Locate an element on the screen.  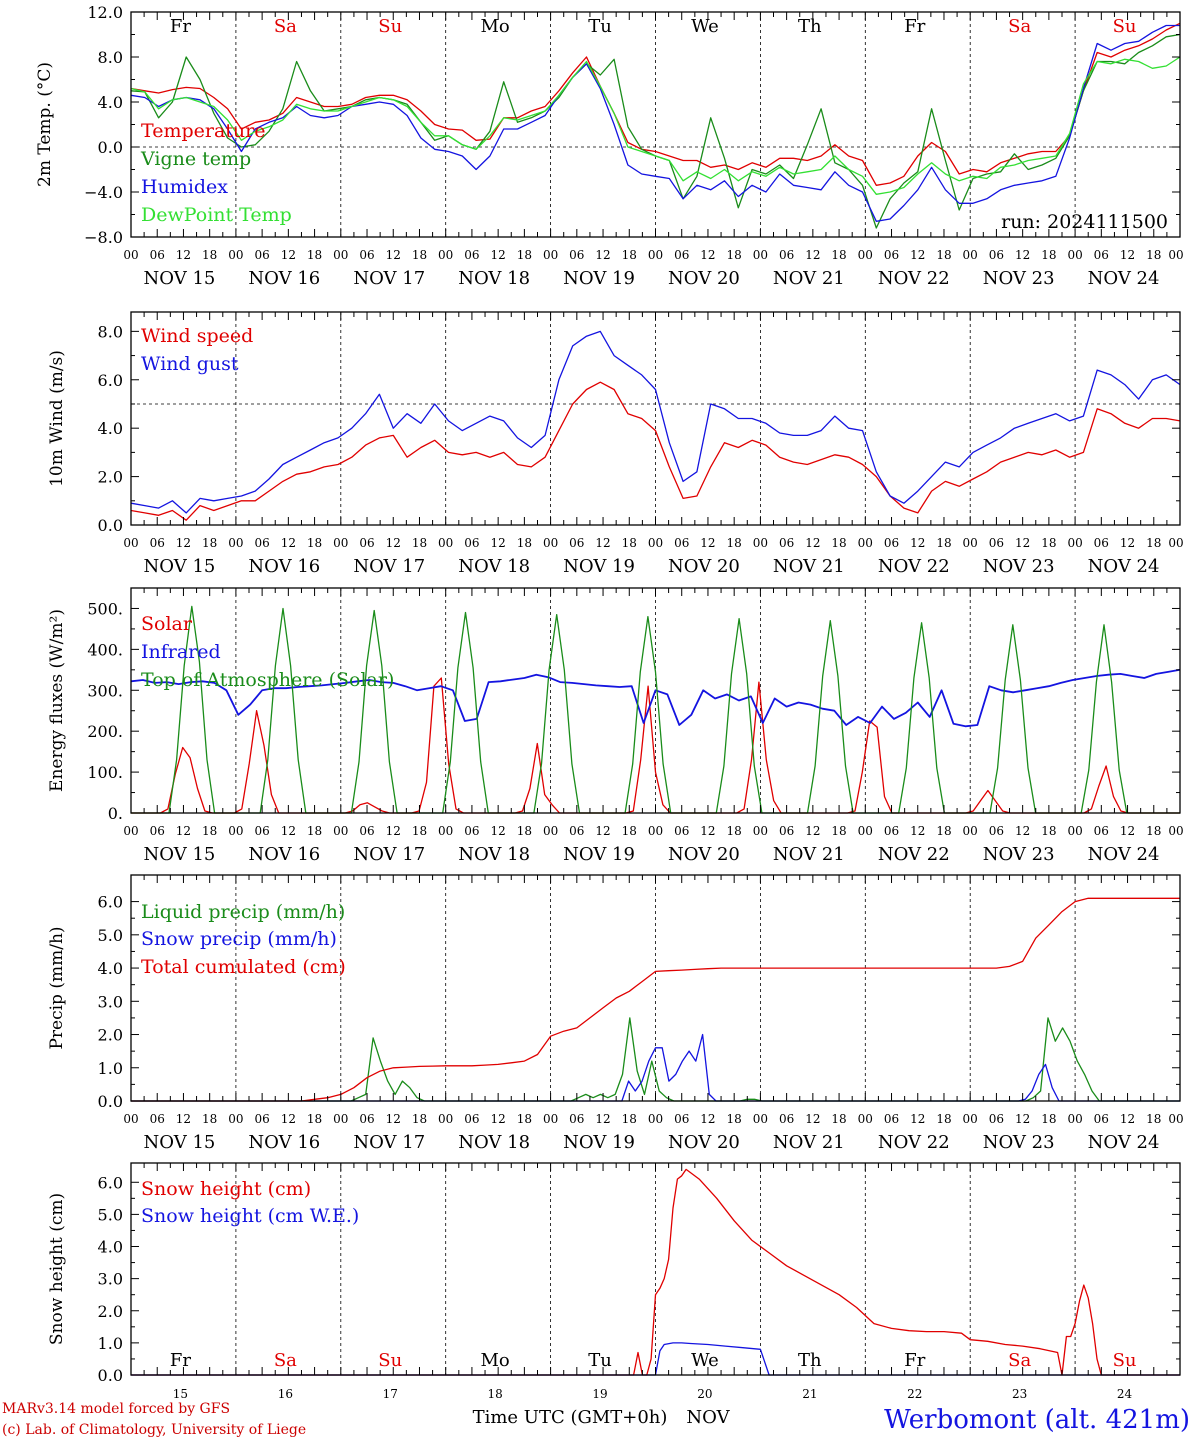
date-label: NOV 15 is located at coordinates (180, 566).